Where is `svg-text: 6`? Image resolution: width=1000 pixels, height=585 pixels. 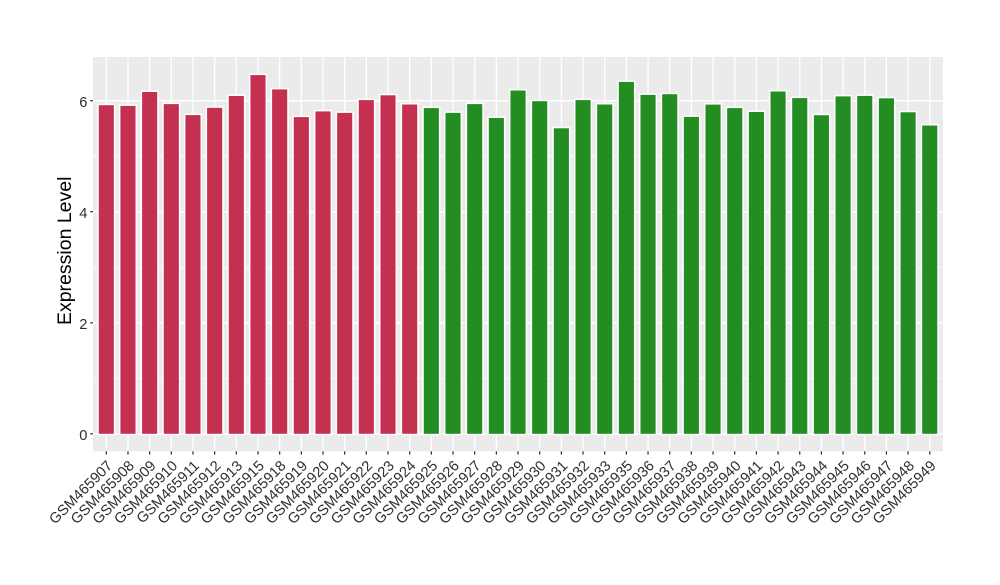 svg-text: 6 is located at coordinates (83, 103).